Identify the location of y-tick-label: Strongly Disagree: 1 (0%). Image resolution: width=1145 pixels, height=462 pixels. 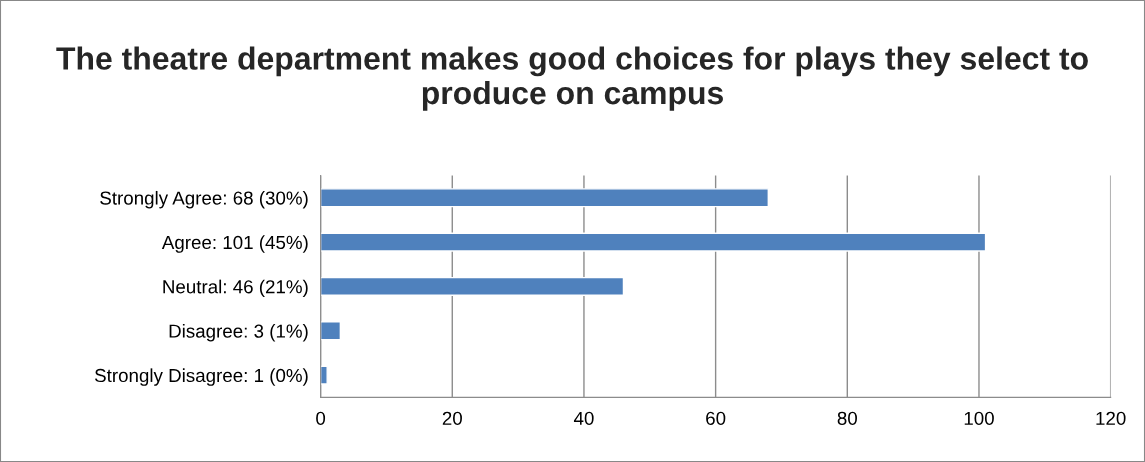
(201, 377).